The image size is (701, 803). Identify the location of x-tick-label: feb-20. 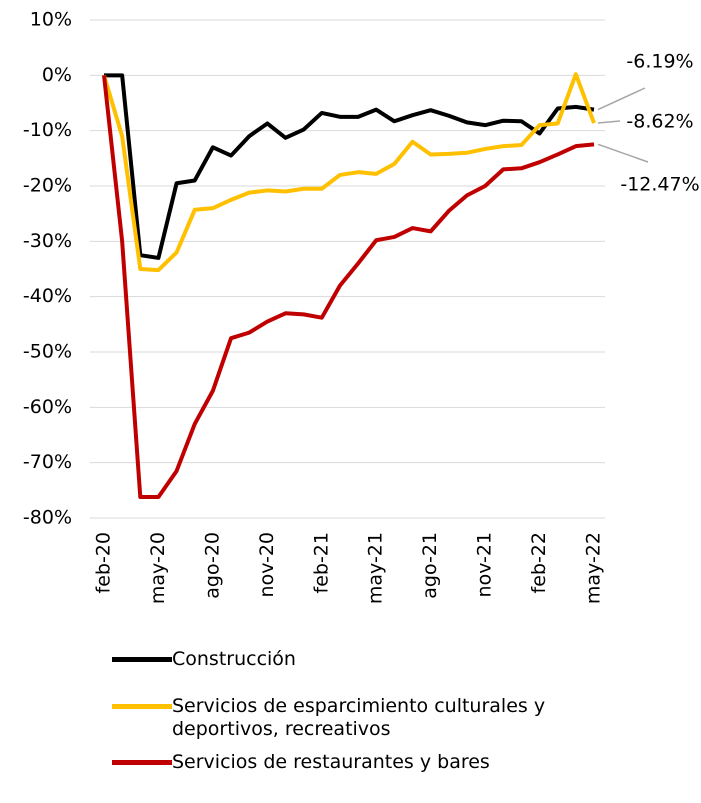
(104, 562).